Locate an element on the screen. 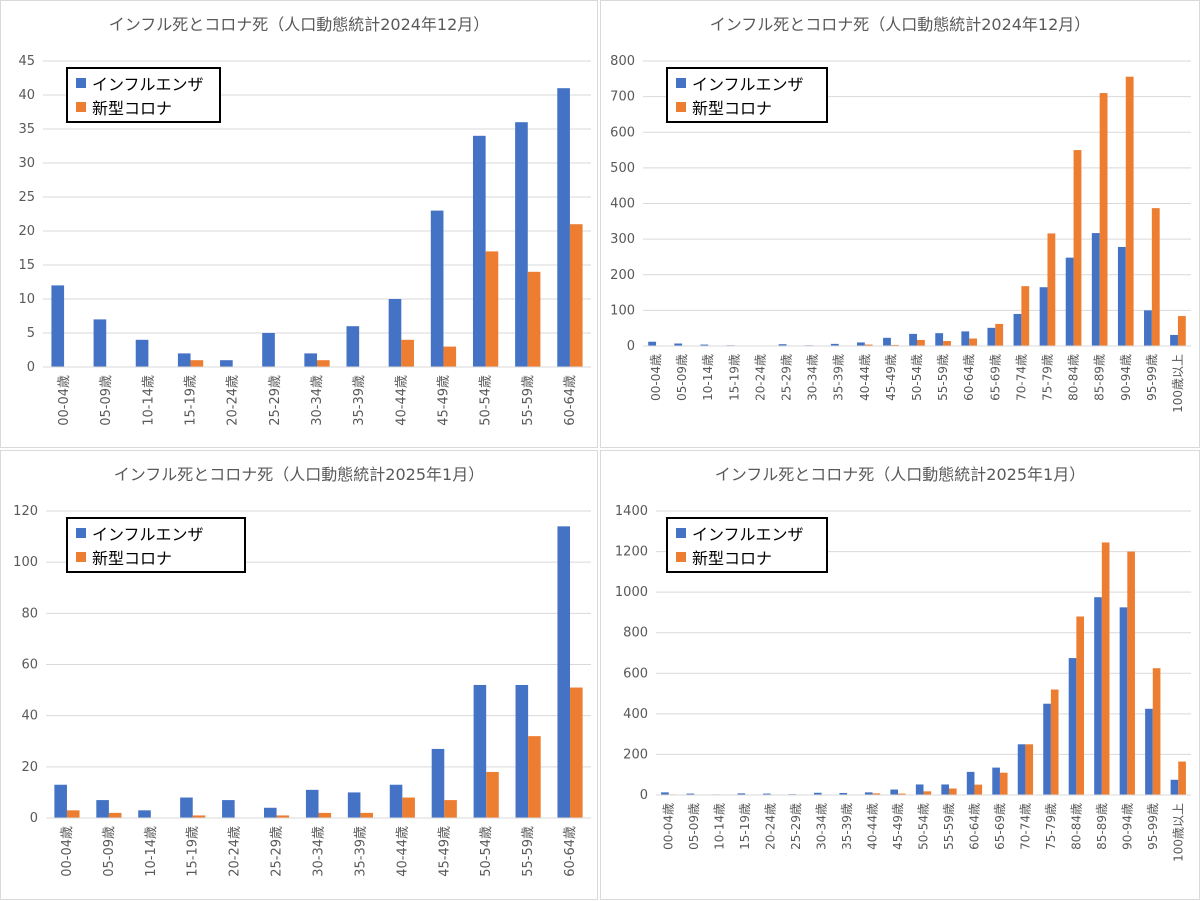 This screenshot has height=901, width=1200. legend-item-corona: 新型コロナ is located at coordinates (143, 107).